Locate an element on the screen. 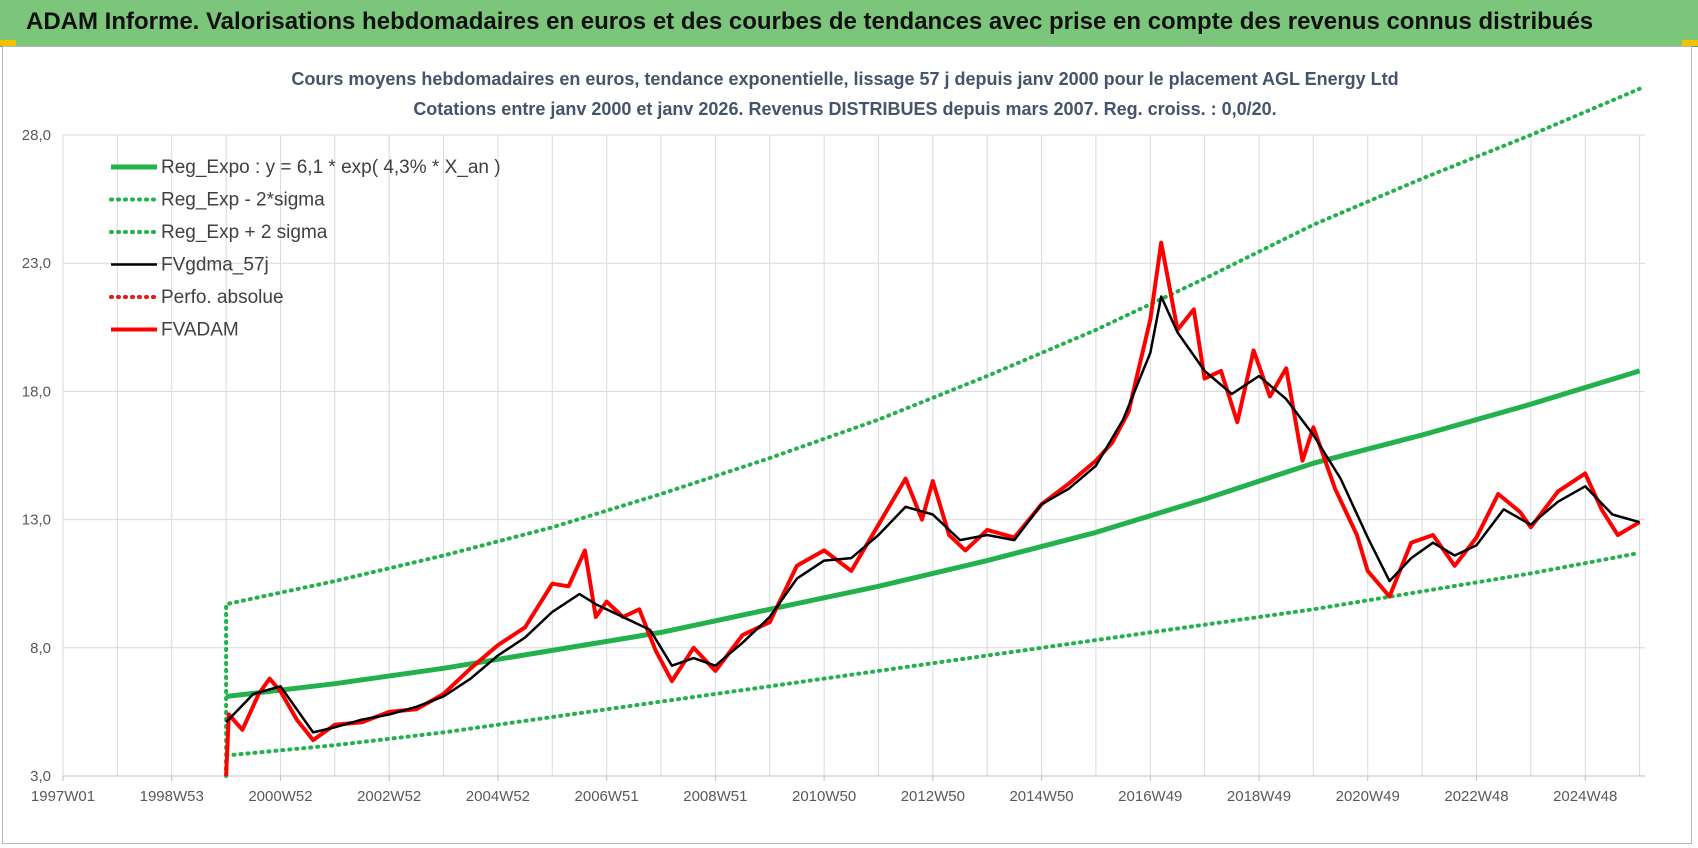 The height and width of the screenshot is (848, 1698). legend-label-2: Reg_Exp + 2 sigma is located at coordinates (244, 232).